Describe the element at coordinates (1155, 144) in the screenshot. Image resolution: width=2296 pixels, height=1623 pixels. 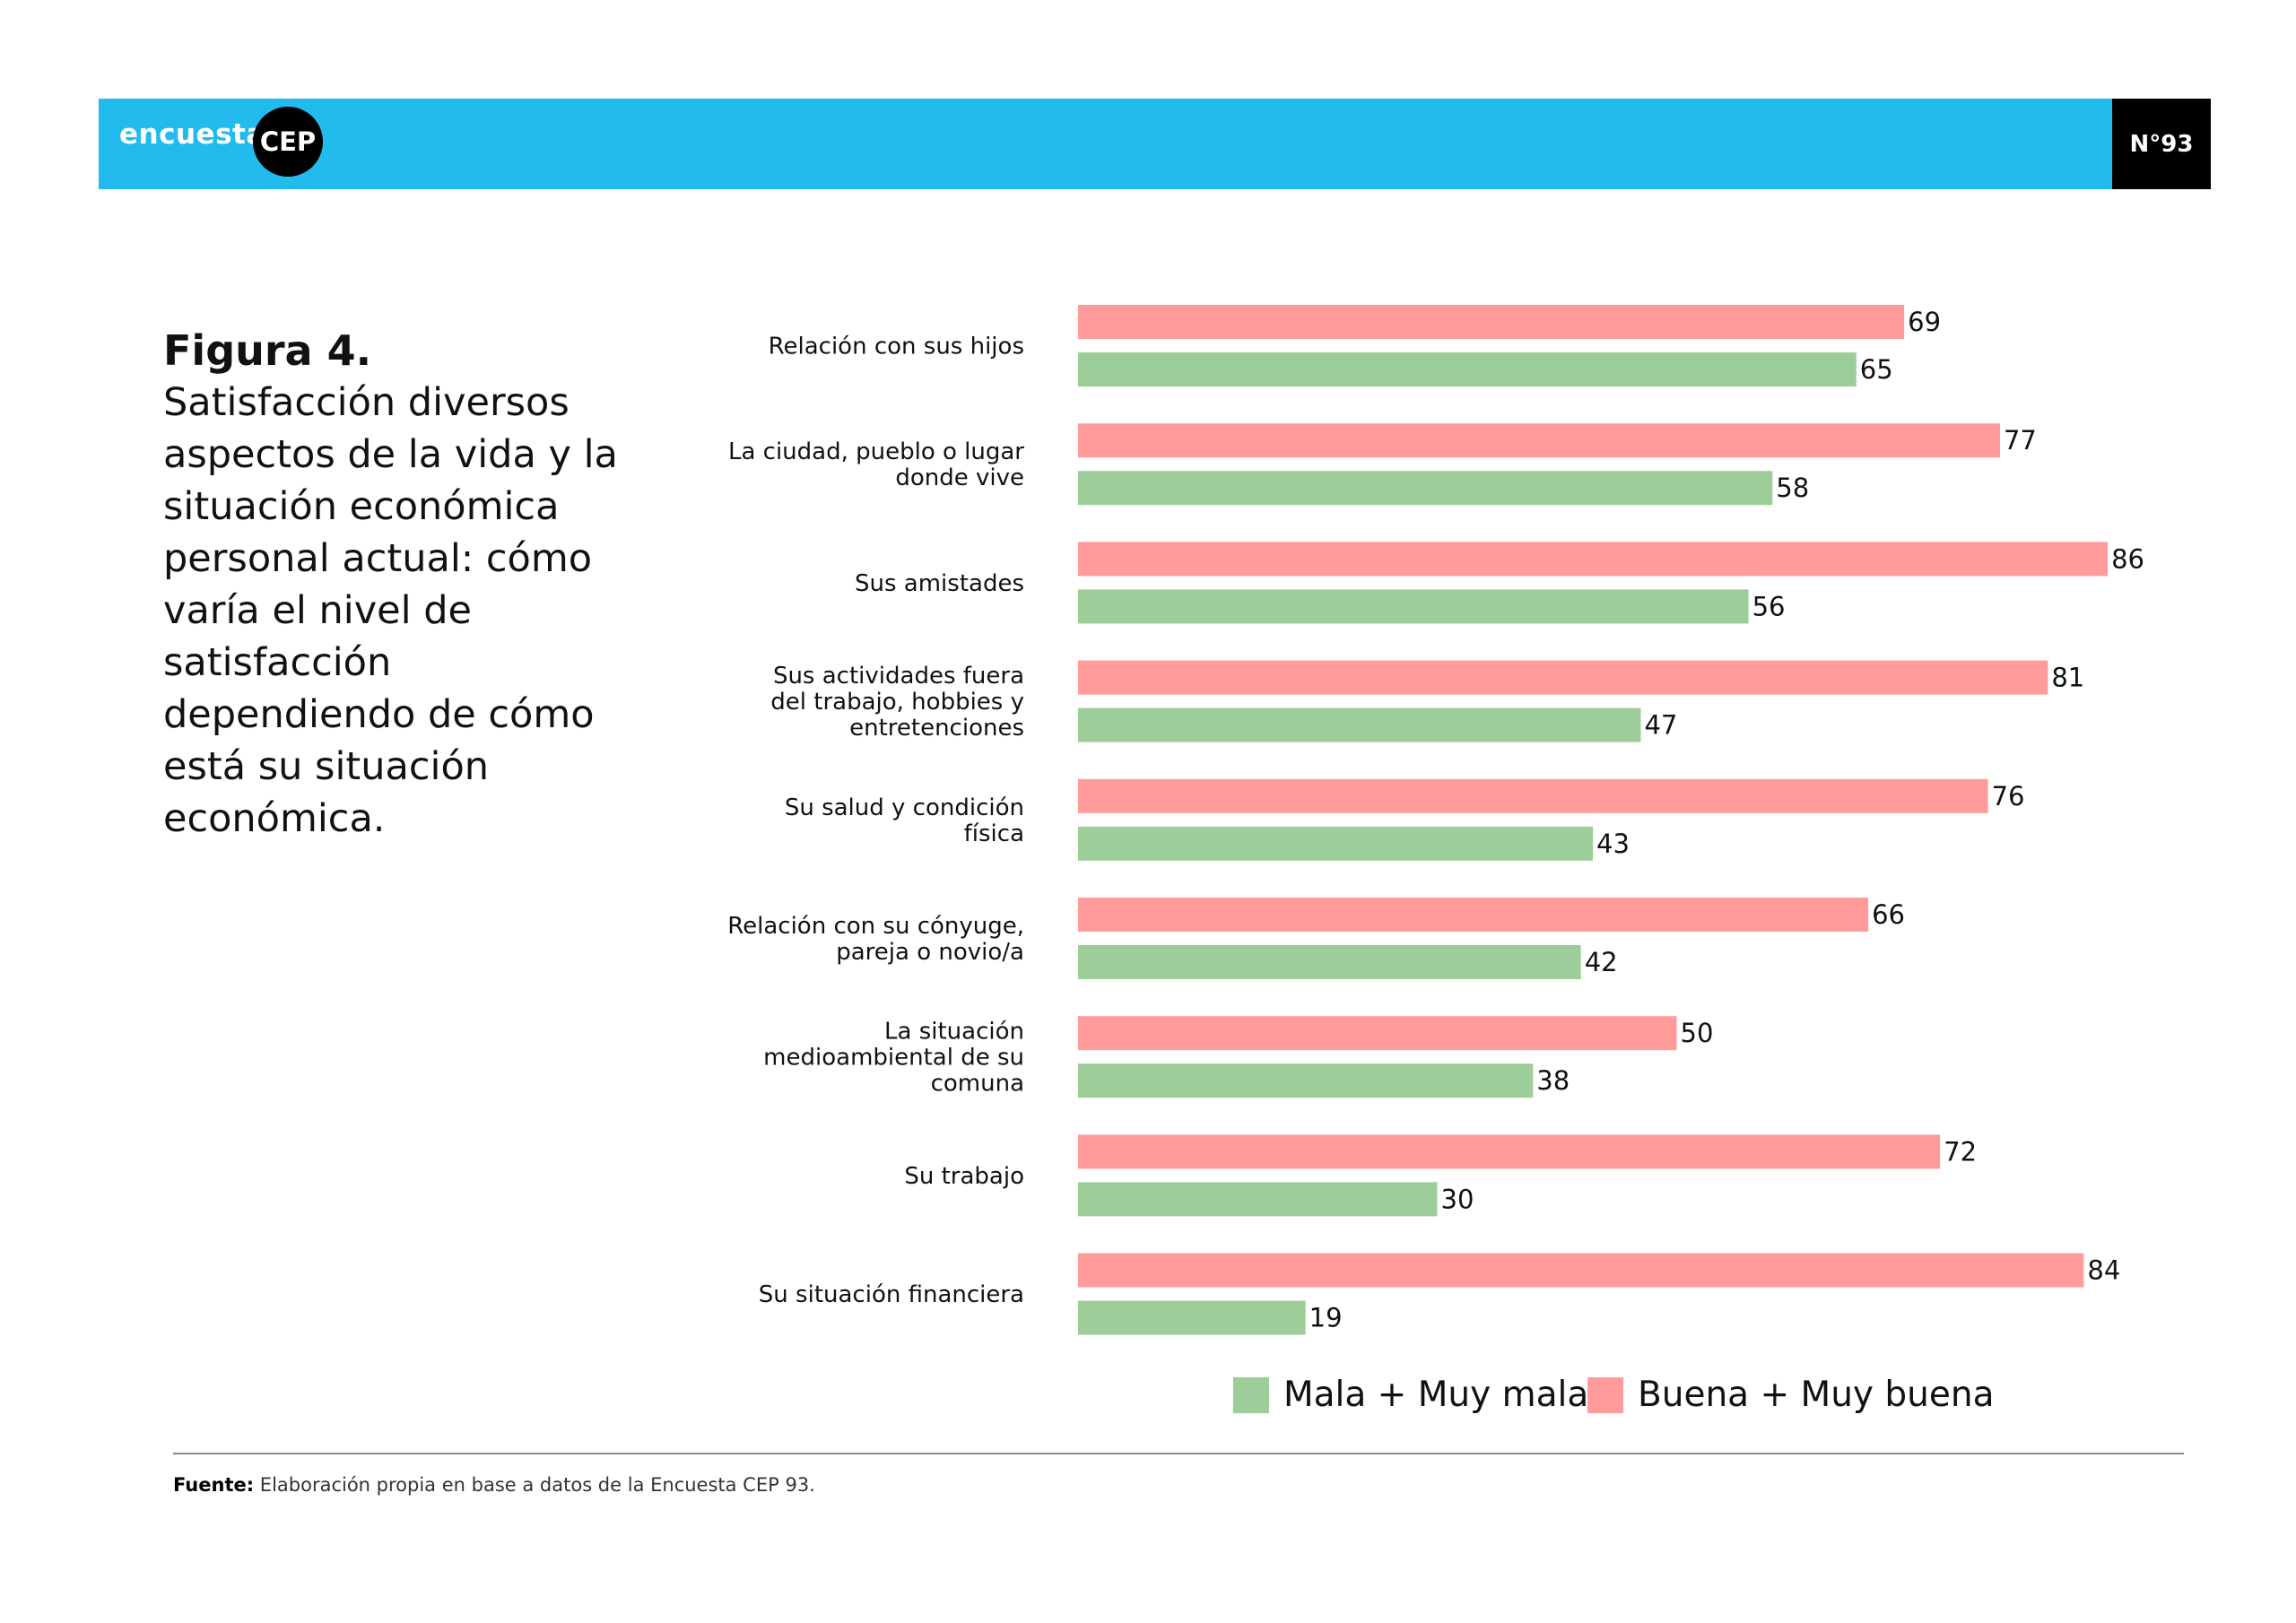
I see `header-bar` at that location.